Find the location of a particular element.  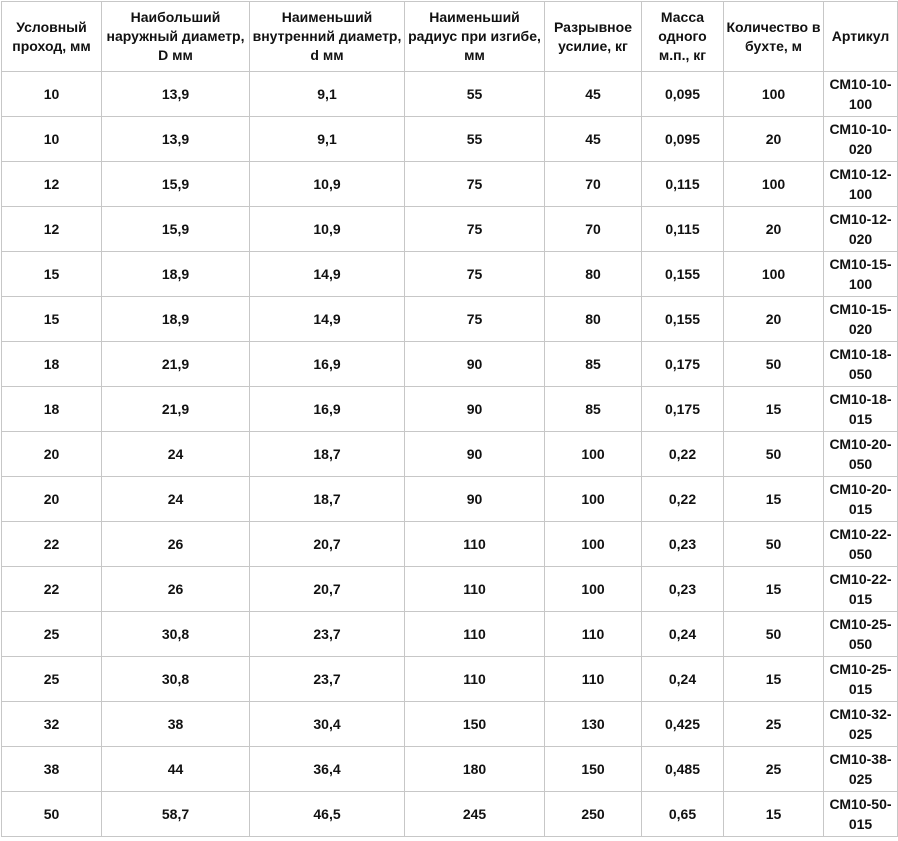

table-cell: 14,9 is located at coordinates (327, 319).